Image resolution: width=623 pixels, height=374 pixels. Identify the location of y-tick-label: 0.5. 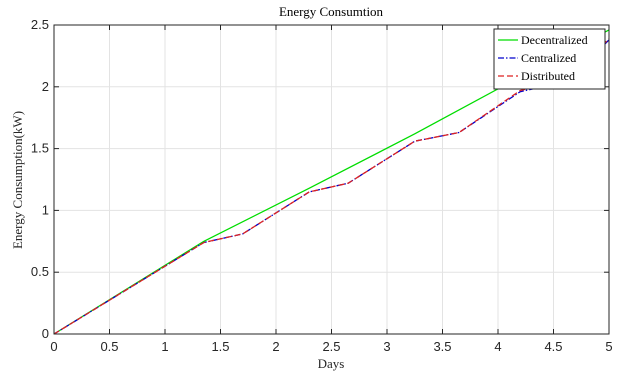
(40, 271).